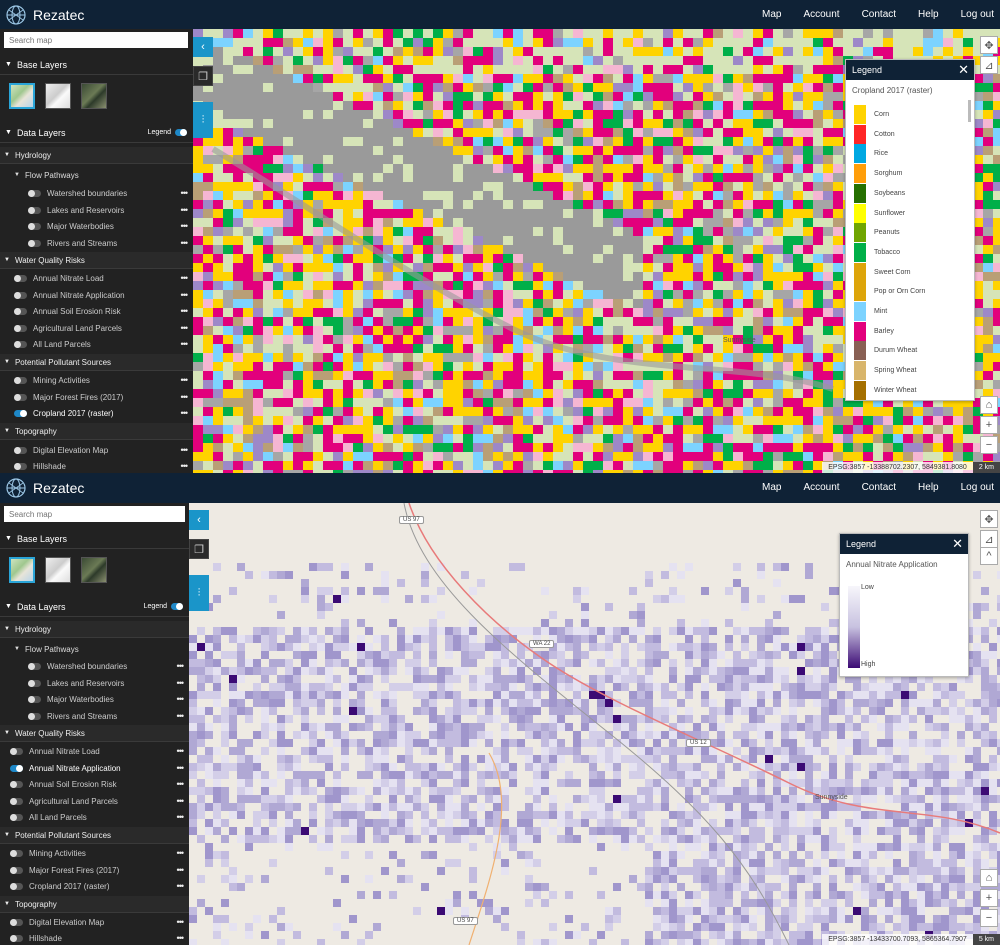 The image size is (1000, 945). What do you see at coordinates (20, 413) in the screenshot?
I see `layer-toggle-on` at bounding box center [20, 413].